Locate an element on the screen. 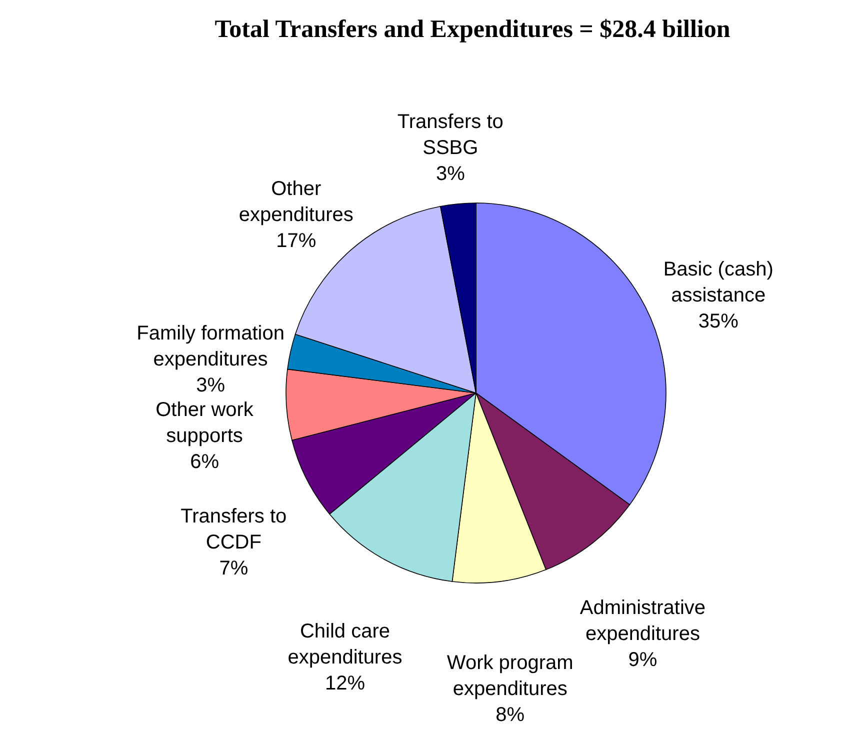 The image size is (865, 747). data-label: 35% is located at coordinates (718, 321).